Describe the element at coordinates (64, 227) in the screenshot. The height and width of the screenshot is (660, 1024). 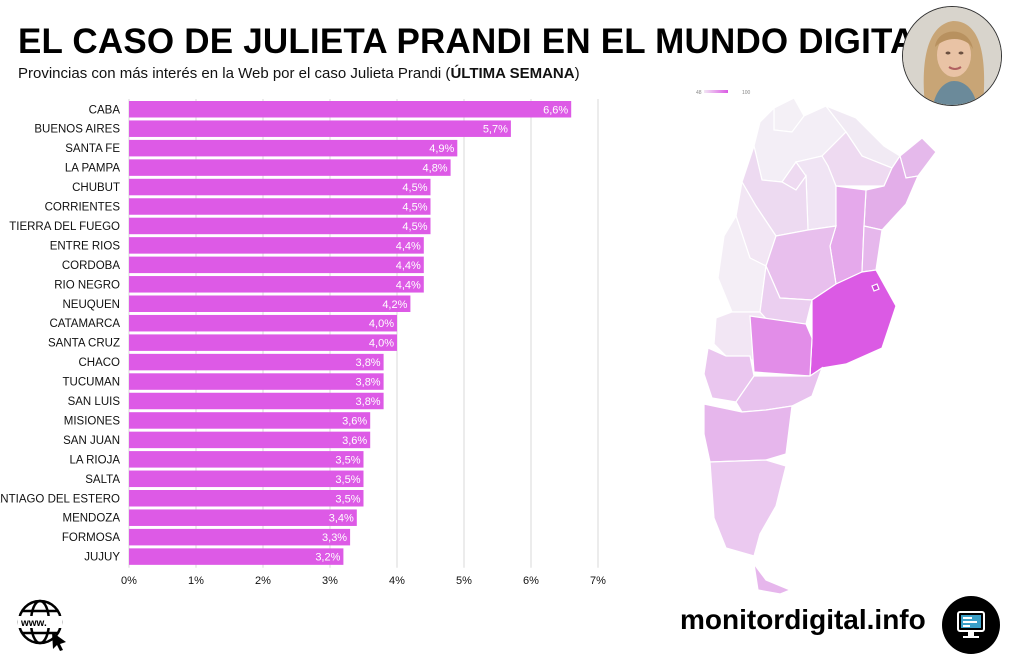
I see `category-label: TIERRA DEL FUEGO` at that location.